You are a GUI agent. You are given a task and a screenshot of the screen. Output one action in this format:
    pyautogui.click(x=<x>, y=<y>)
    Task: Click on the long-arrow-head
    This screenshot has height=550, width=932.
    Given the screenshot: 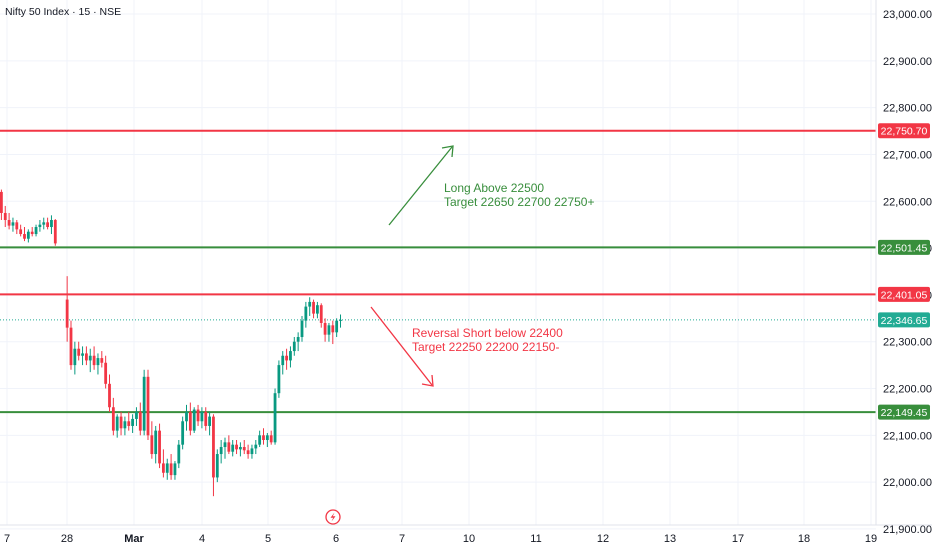 What is the action you would take?
    pyautogui.click(x=447, y=151)
    